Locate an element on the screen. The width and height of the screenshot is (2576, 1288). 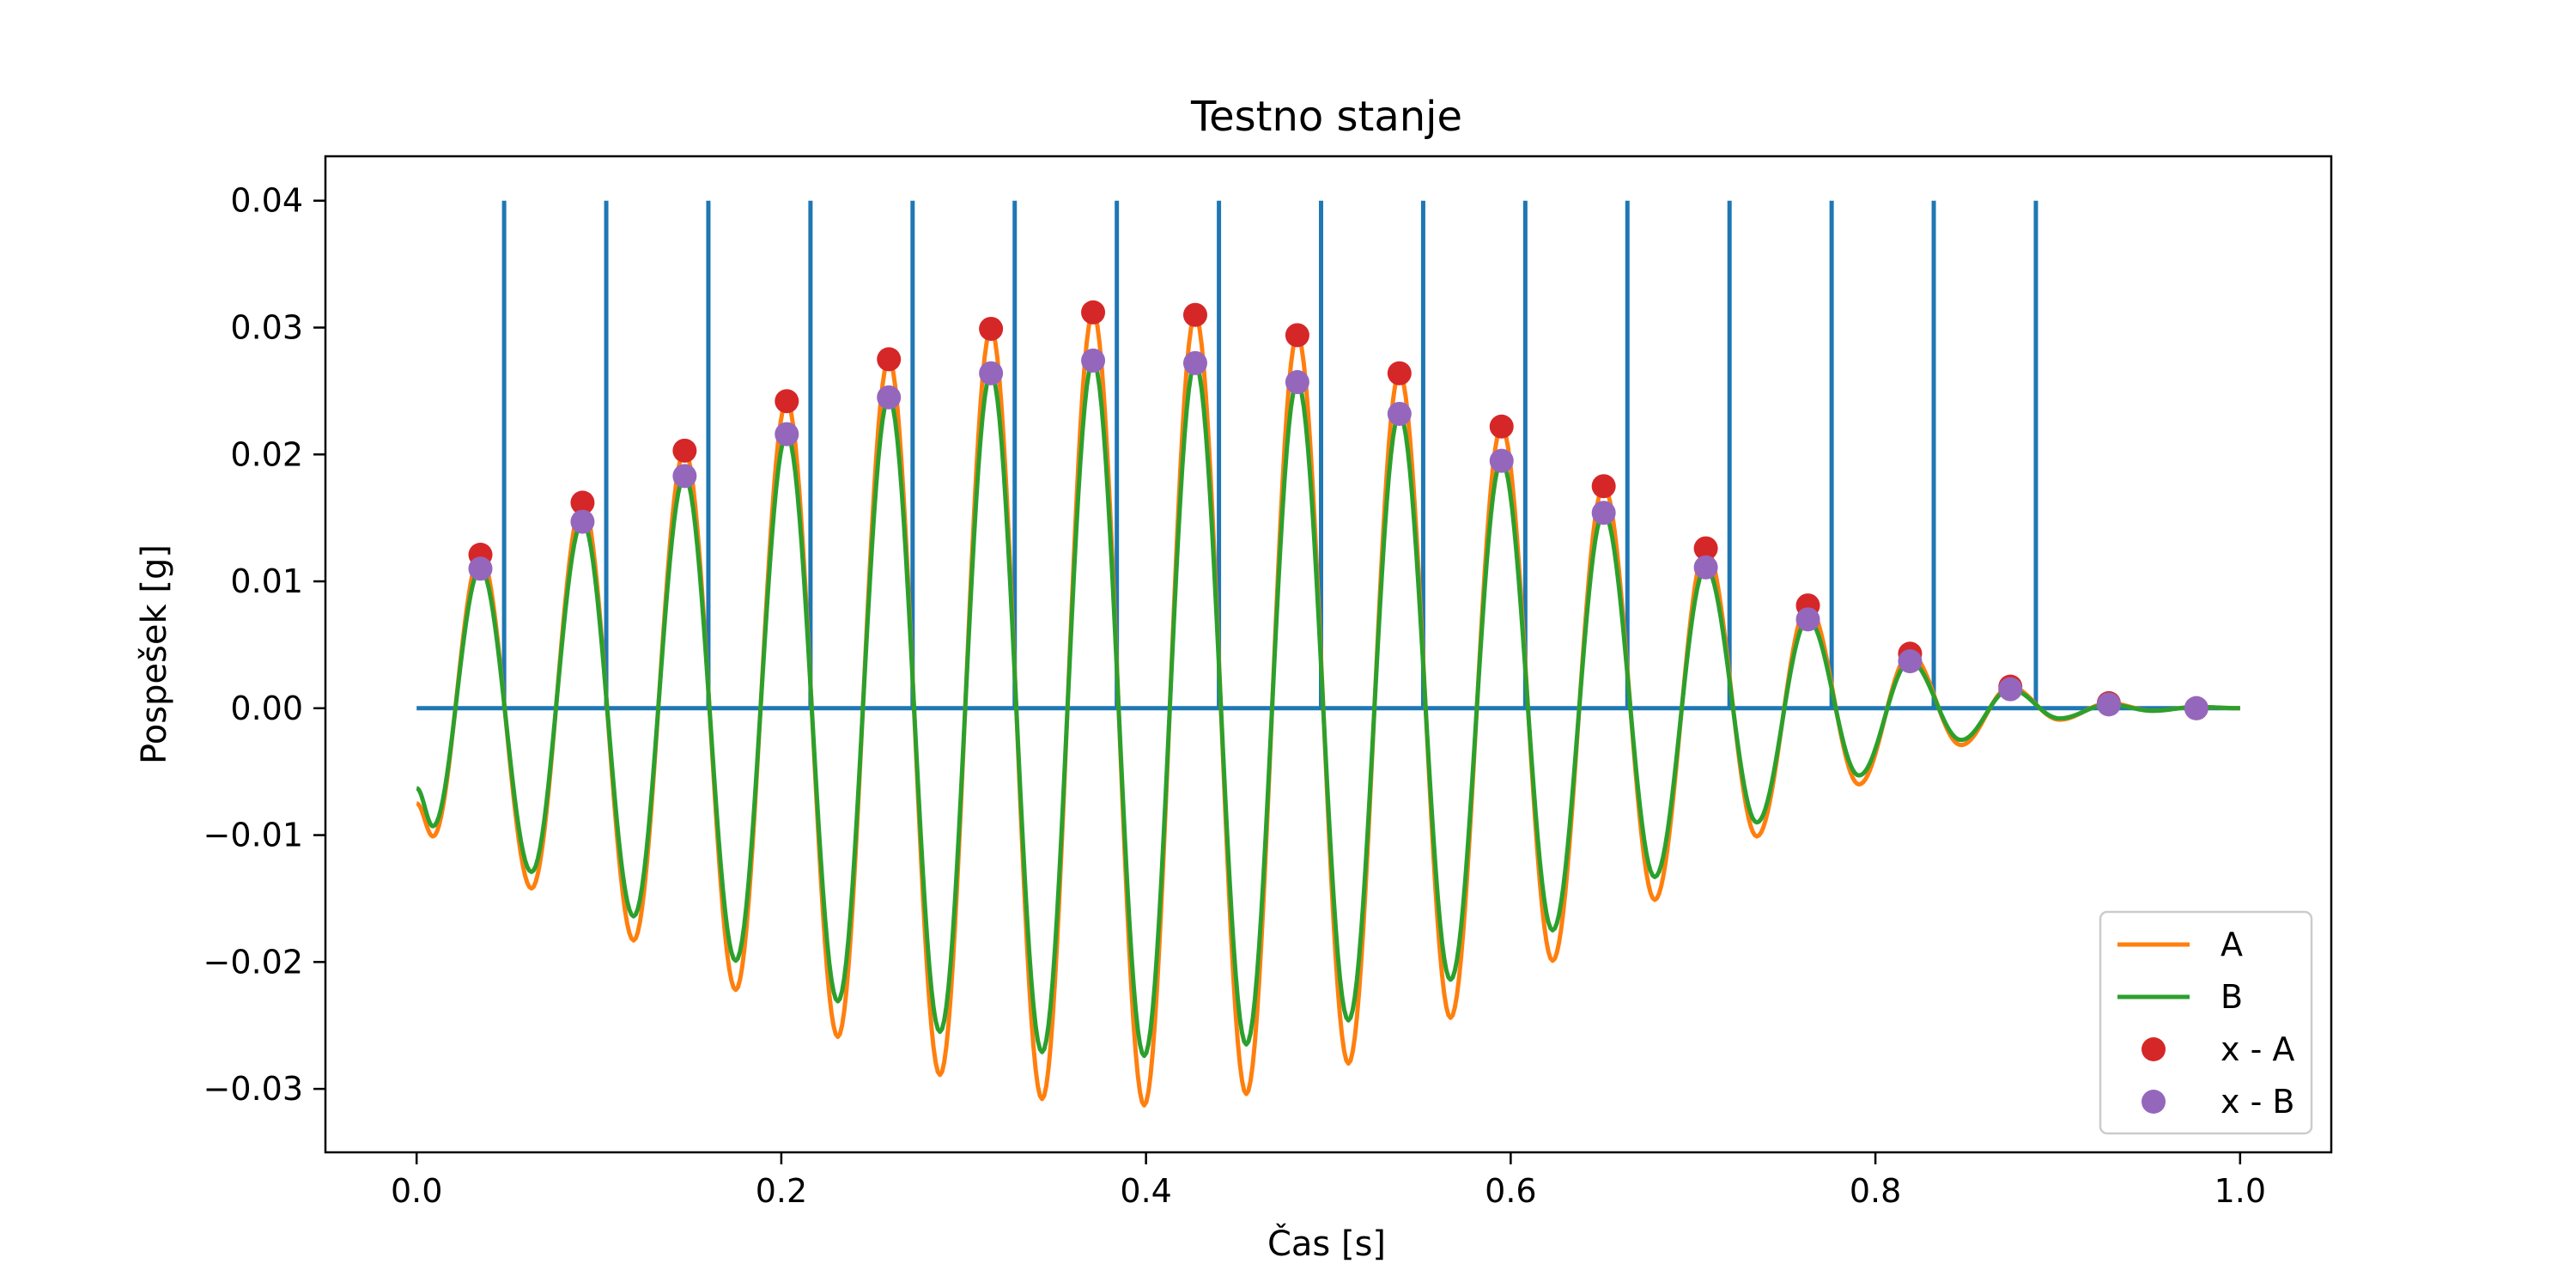
y-tick-label: −0.01 is located at coordinates (253, 835).